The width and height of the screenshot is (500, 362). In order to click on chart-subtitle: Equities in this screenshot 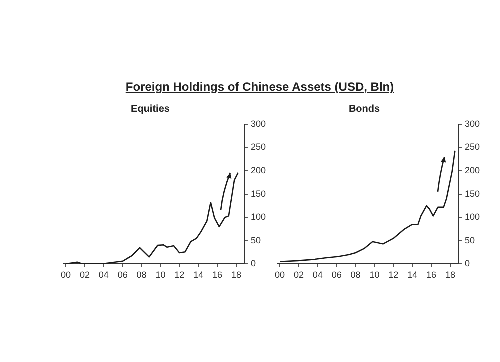, I will do `click(150, 109)`.